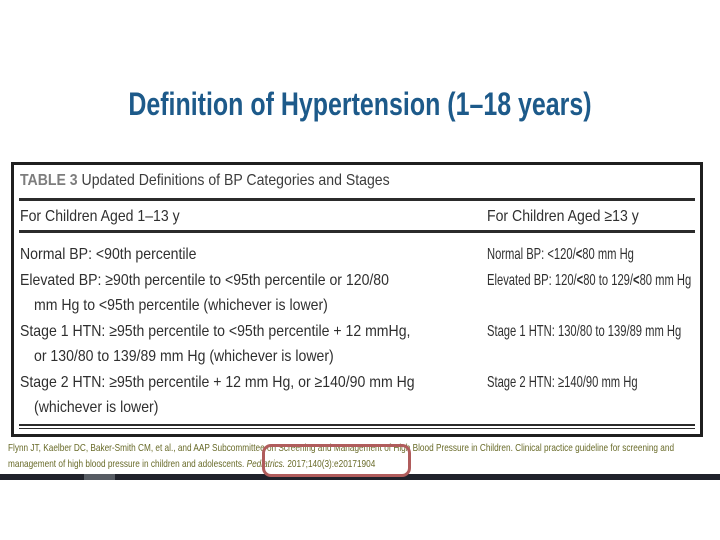 This screenshot has width=720, height=540. I want to click on table-cell-left: Normal BP: <90th percentile, so click(357, 255).